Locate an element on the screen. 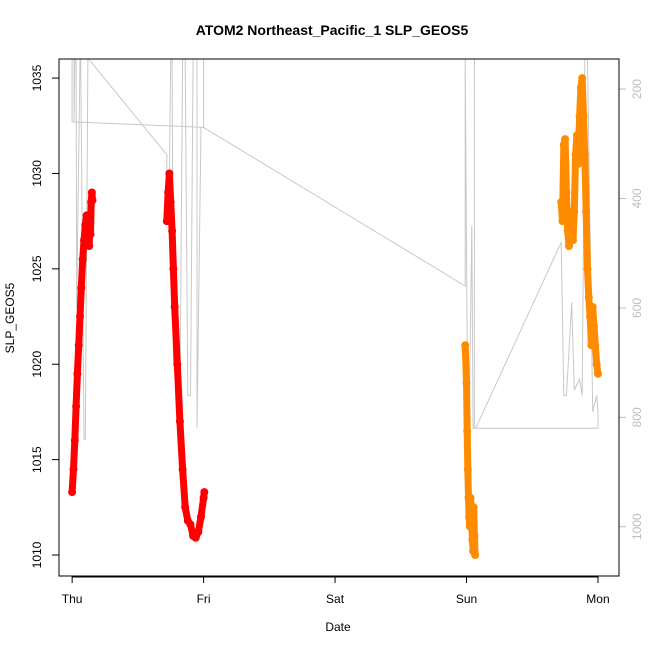 This screenshot has width=650, height=650. x-tick-label: Sun is located at coordinates (466, 599).